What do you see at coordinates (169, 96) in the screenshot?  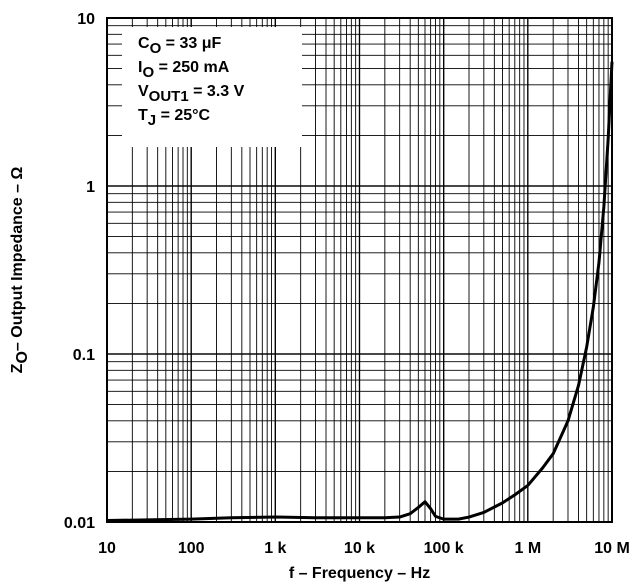 I see `legend-subscript: OUT1` at bounding box center [169, 96].